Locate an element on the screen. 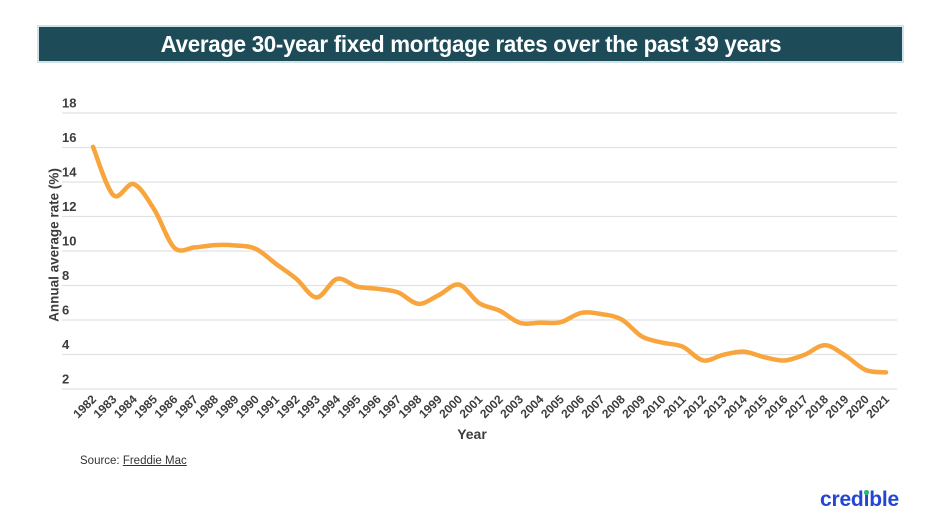 The width and height of the screenshot is (932, 524). y-tick-label: 14 is located at coordinates (69, 172).